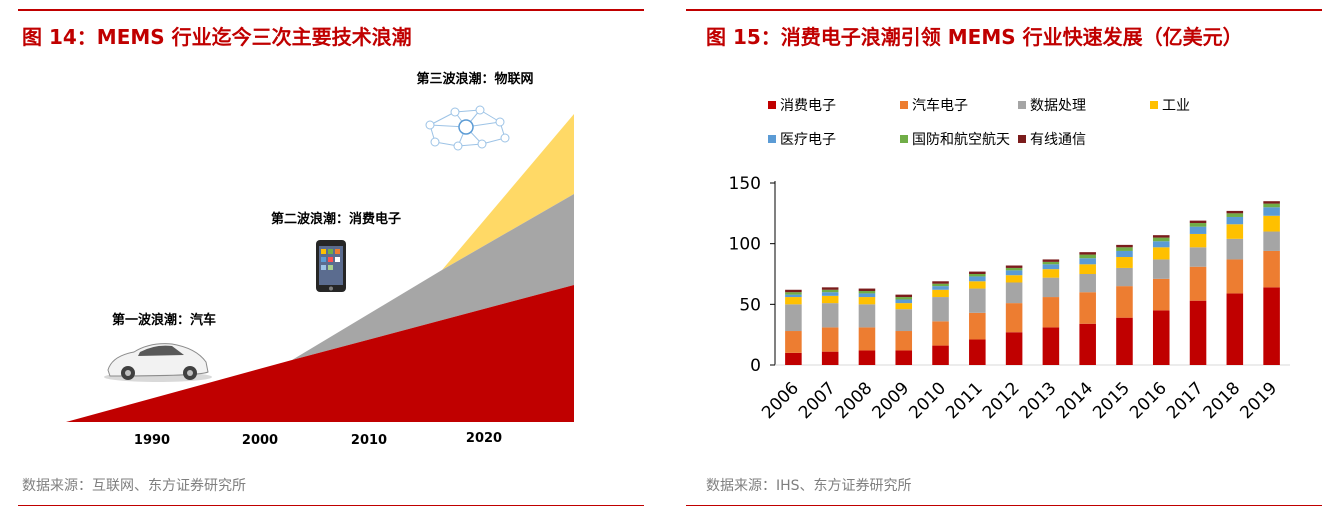 The image size is (1338, 517). Describe the element at coordinates (1004, 10) in the screenshot. I see `right-top-rule` at that location.